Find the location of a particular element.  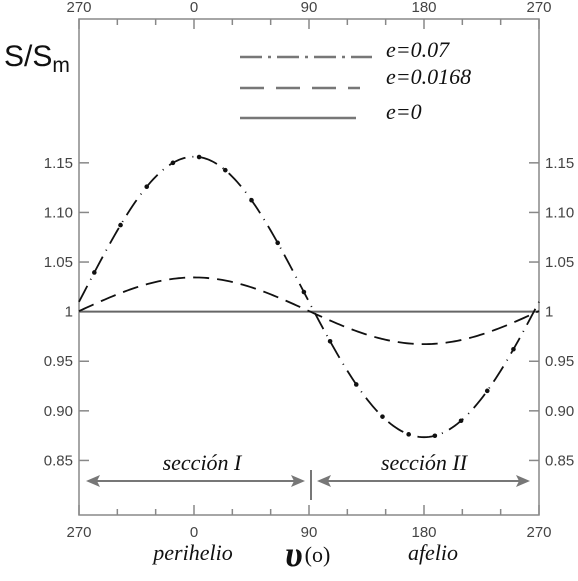

section-1-label: sección I is located at coordinates (203, 462).